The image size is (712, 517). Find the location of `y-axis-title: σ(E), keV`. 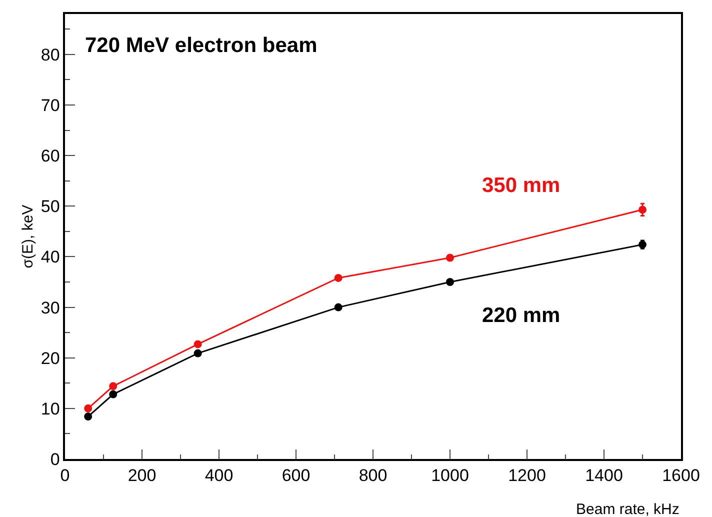

y-axis-title: σ(E), keV is located at coordinates (28, 236).